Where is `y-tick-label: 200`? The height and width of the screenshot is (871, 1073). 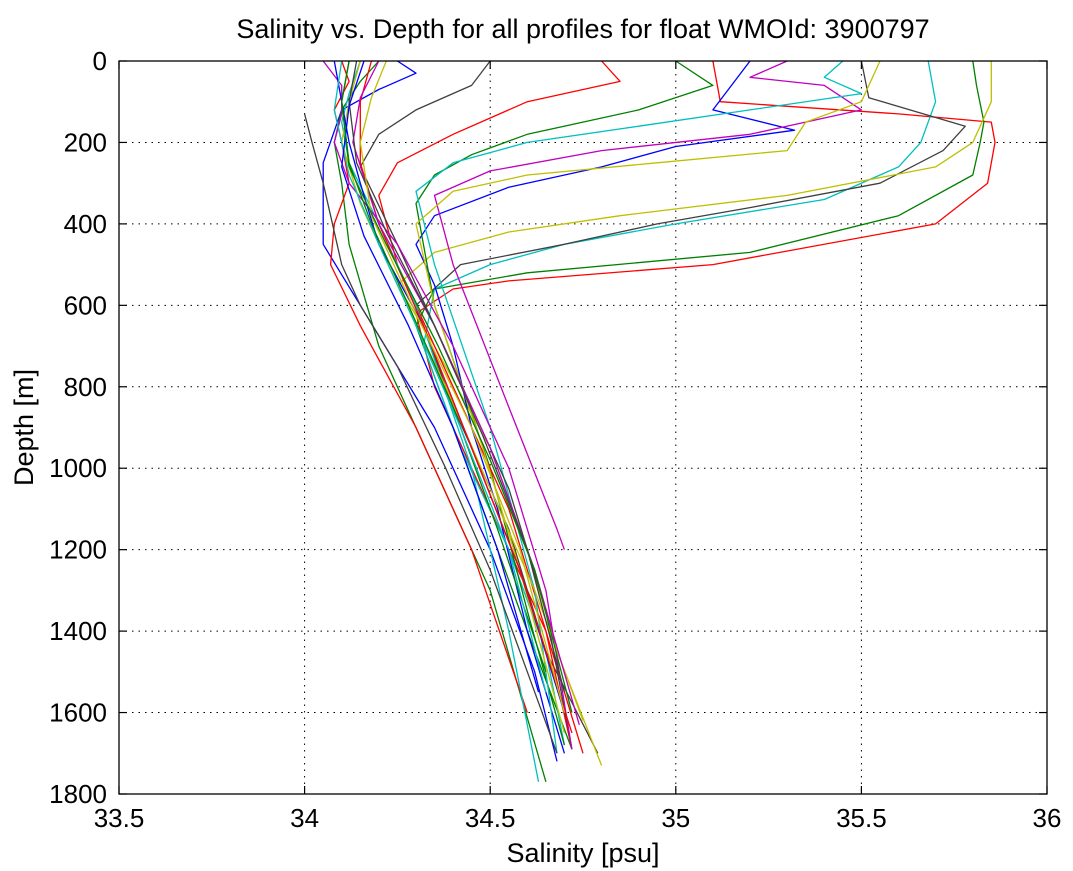
y-tick-label: 200 is located at coordinates (85, 142).